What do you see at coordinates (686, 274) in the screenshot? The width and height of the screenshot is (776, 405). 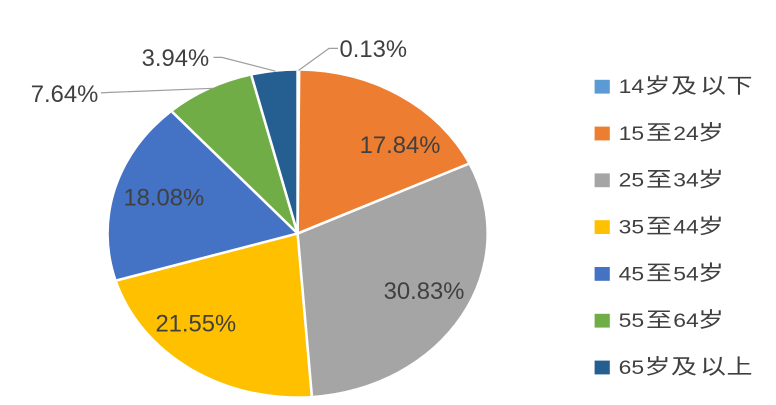 I see `svg-text: 54` at bounding box center [686, 274].